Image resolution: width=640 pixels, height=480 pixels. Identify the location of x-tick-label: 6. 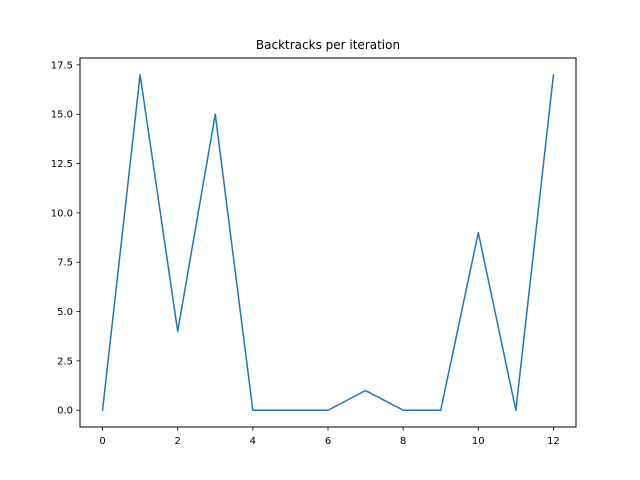
(328, 441).